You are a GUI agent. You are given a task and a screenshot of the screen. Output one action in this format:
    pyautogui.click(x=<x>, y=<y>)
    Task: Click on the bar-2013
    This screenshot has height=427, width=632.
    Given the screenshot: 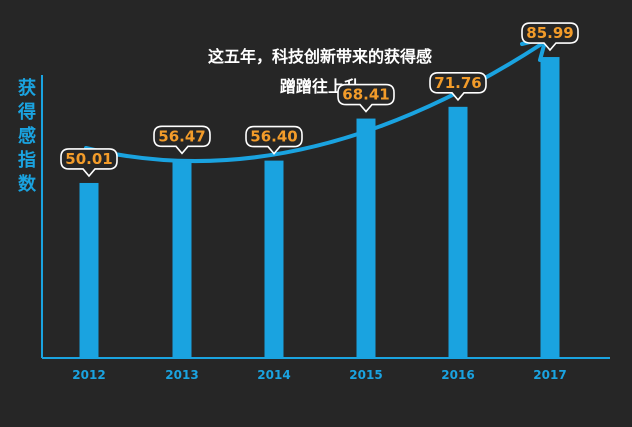 What is the action you would take?
    pyautogui.click(x=182, y=259)
    